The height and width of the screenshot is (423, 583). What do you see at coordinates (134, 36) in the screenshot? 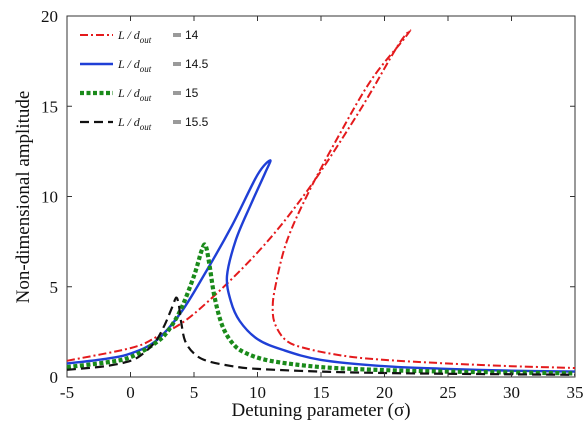
I see `legend-label-1: L / dout` at bounding box center [134, 36].